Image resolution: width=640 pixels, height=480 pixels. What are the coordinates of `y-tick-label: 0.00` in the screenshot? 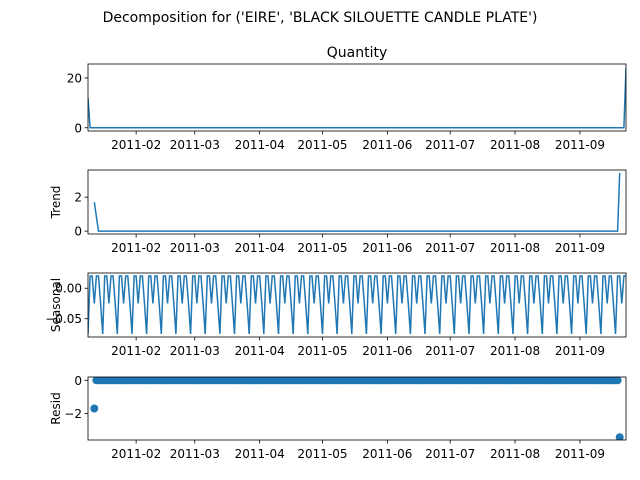 It's located at (68, 289).